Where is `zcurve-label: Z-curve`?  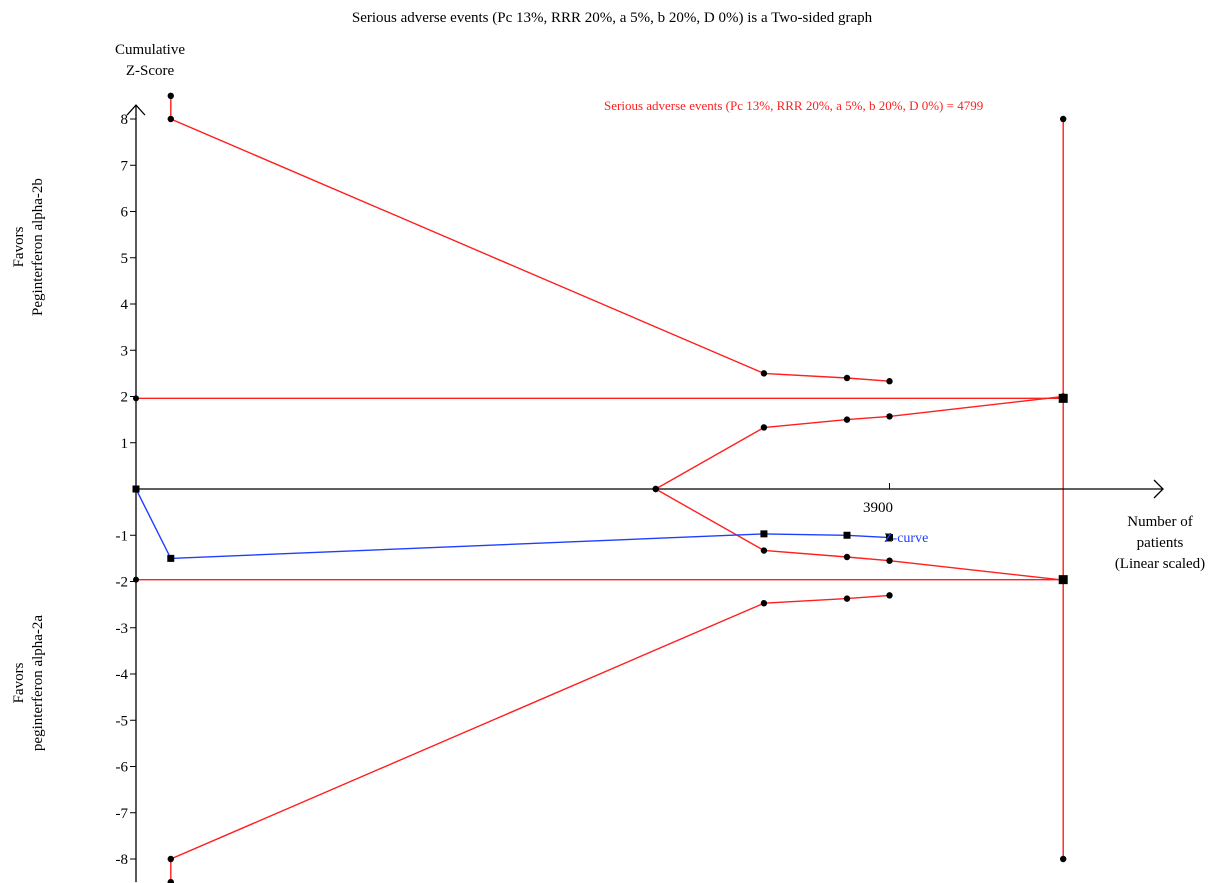
zcurve-label: Z-curve is located at coordinates (906, 538).